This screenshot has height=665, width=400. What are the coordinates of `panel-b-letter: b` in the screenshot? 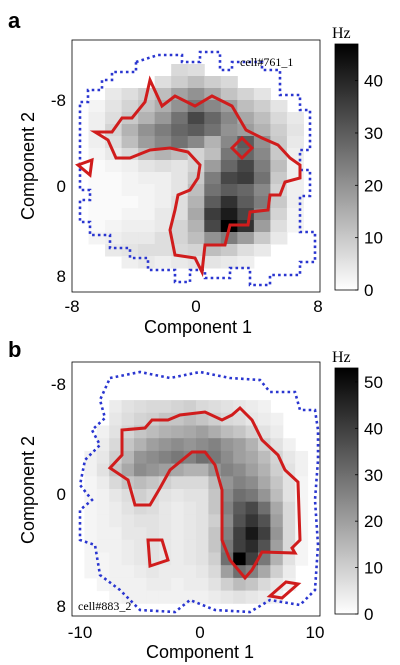 It's located at (14, 349).